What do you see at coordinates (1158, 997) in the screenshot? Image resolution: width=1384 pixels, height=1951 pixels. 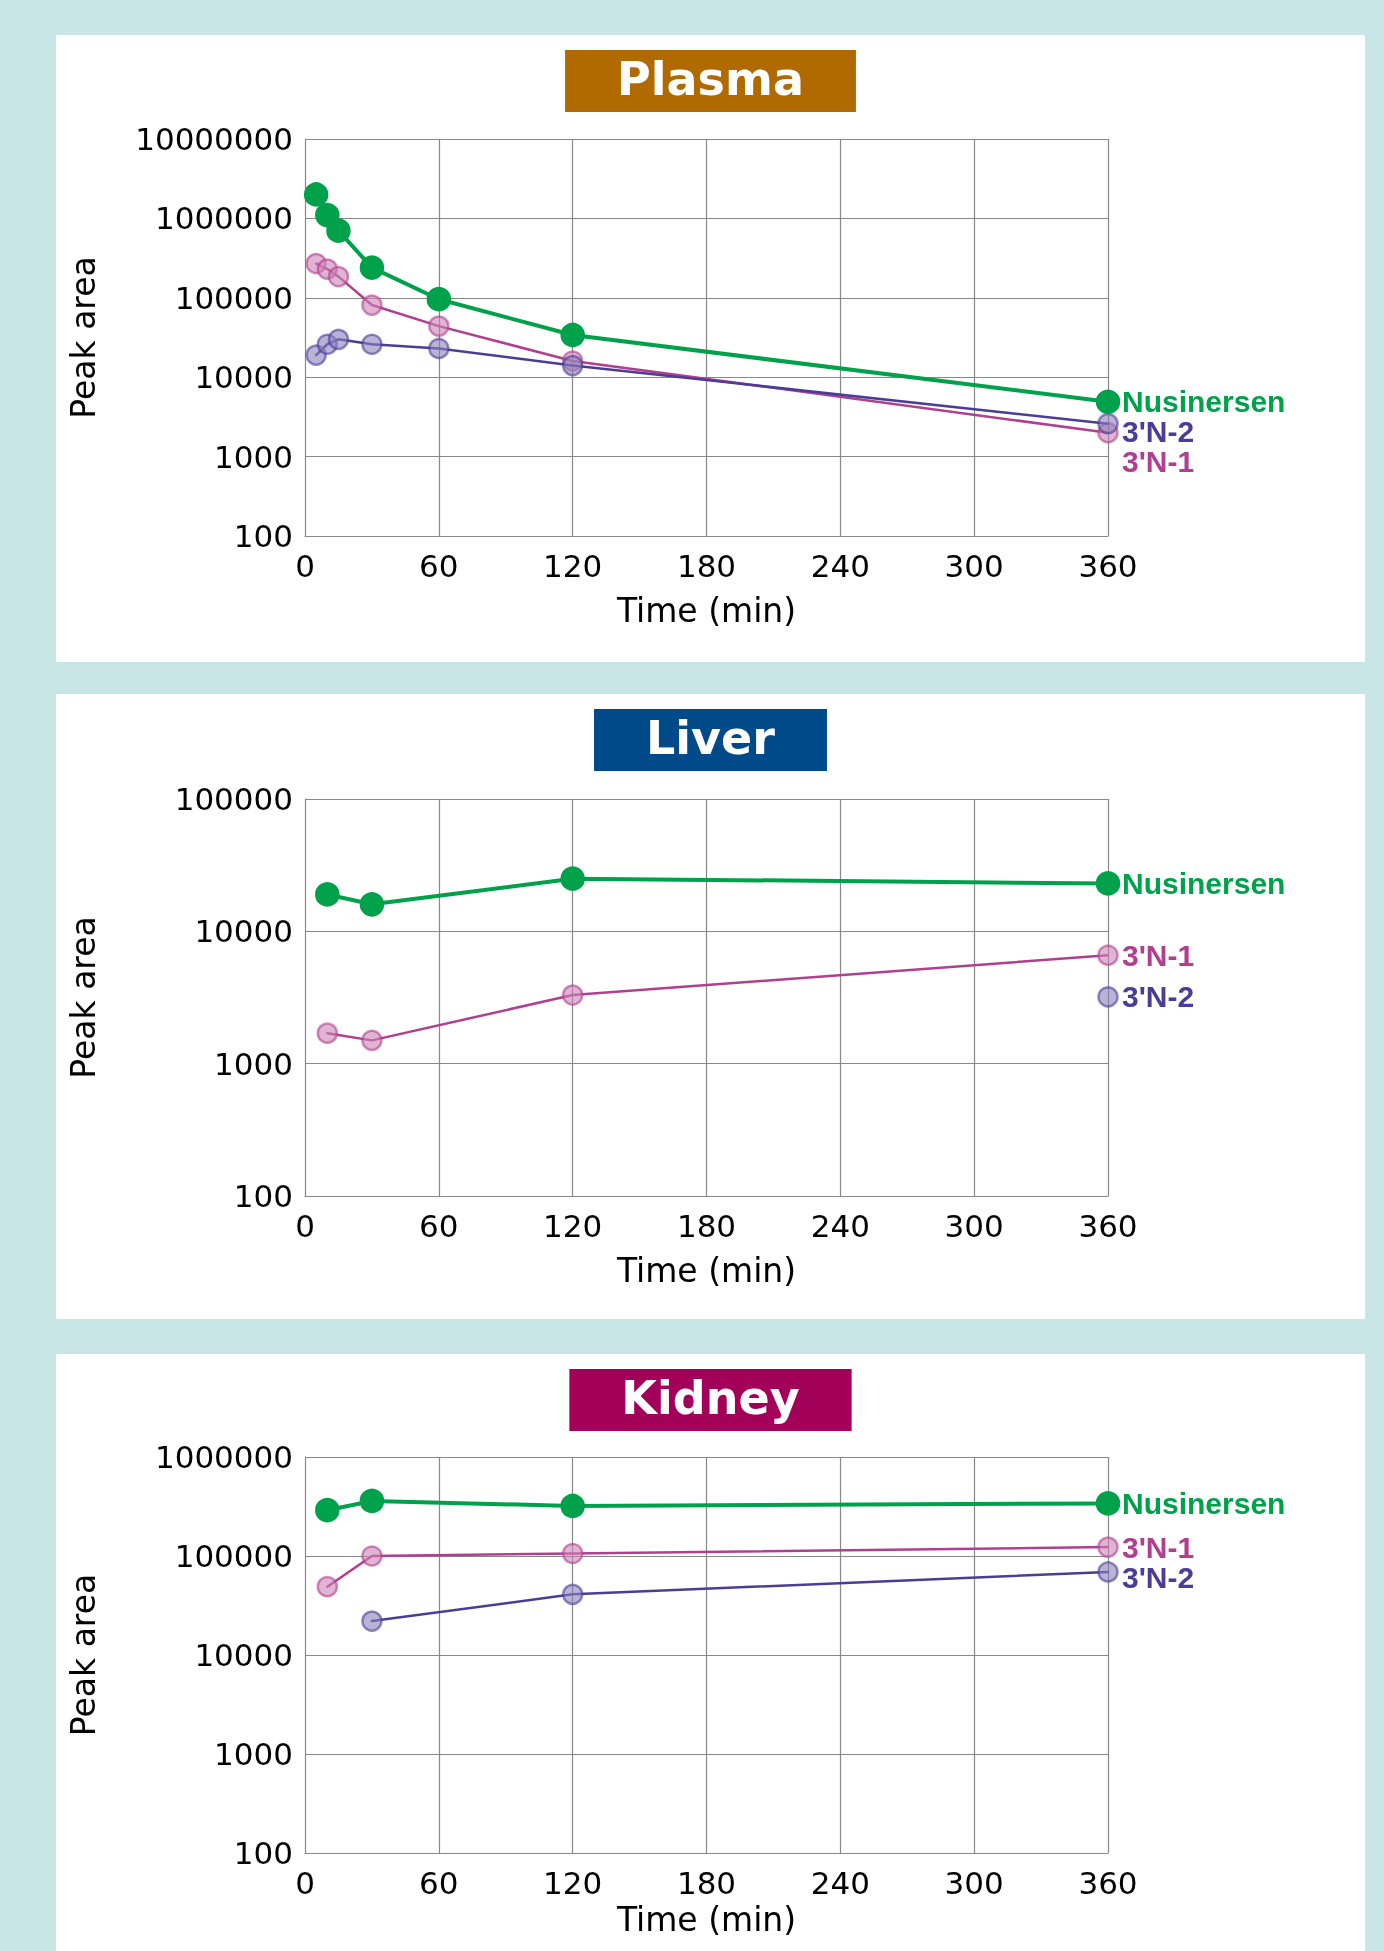 I see `series-label: 3'N-2` at bounding box center [1158, 997].